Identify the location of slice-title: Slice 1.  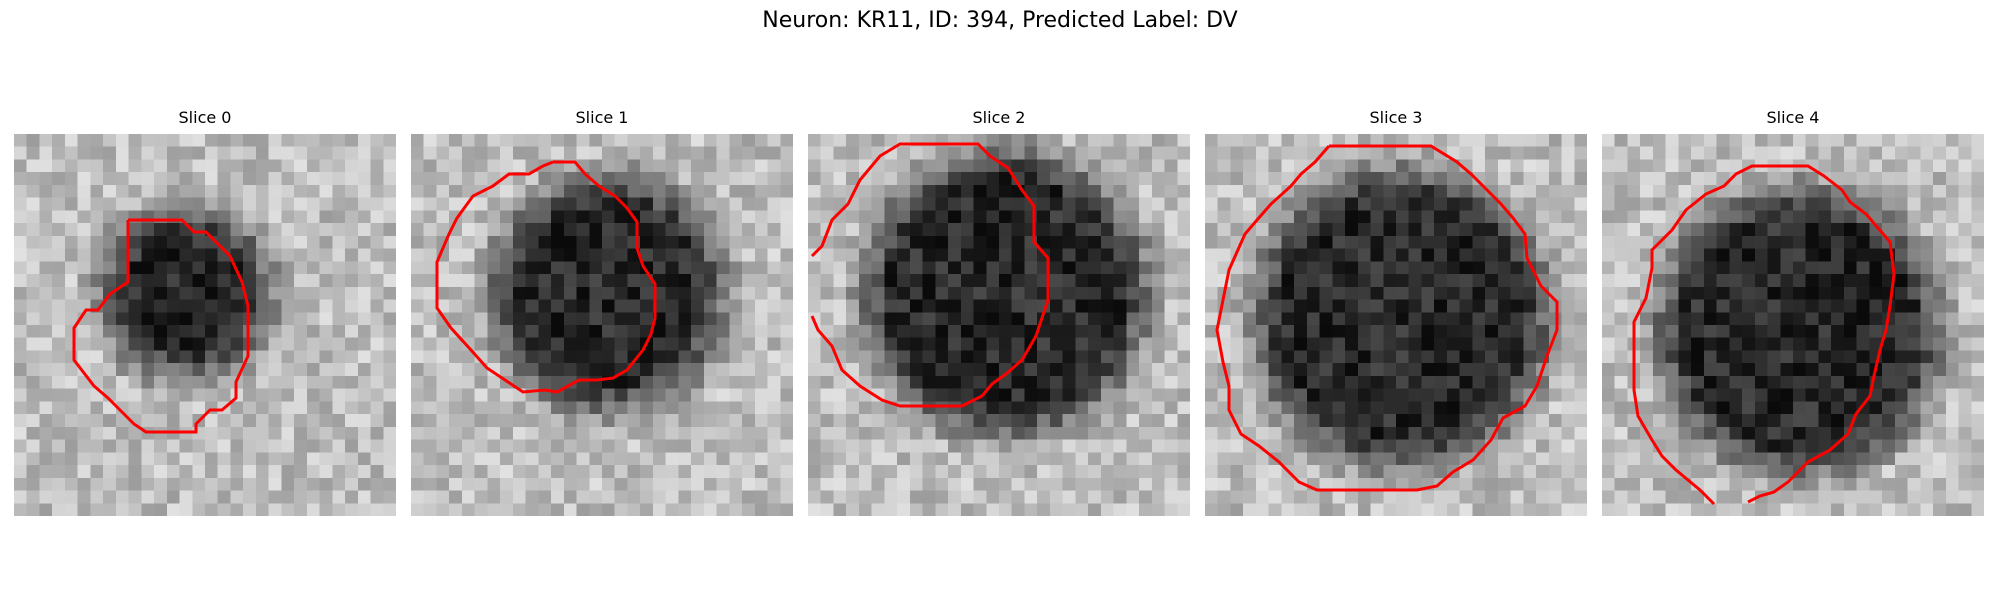
(602, 117).